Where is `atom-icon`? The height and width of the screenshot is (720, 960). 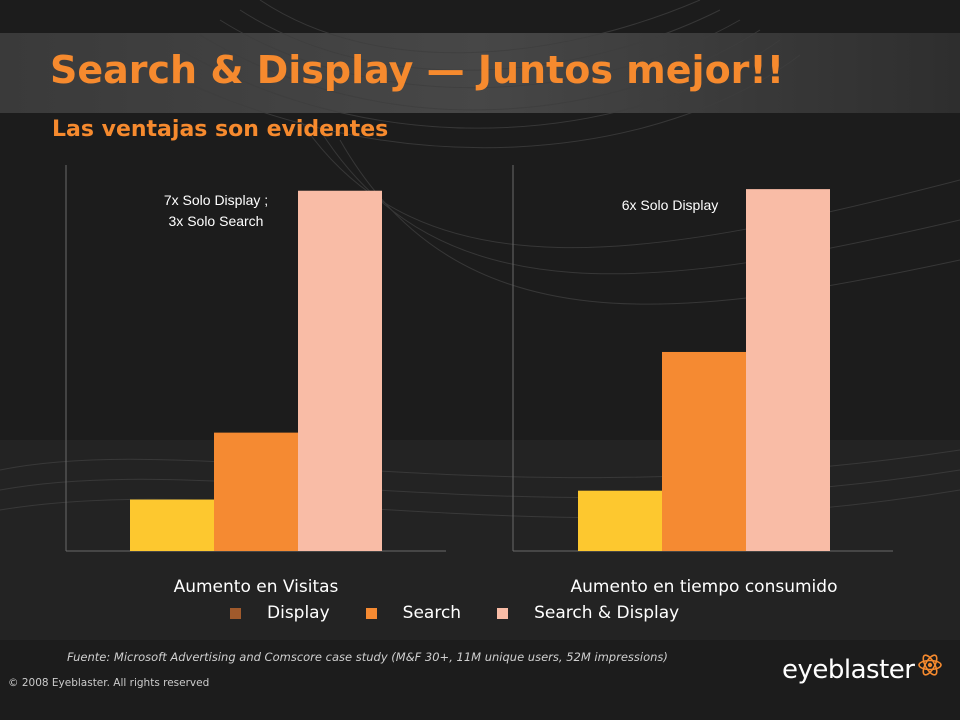 atom-icon is located at coordinates (930, 665).